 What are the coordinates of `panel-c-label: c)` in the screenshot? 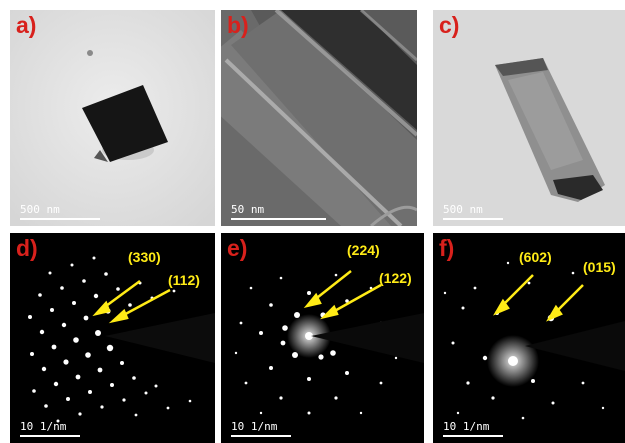 It's located at (449, 25).